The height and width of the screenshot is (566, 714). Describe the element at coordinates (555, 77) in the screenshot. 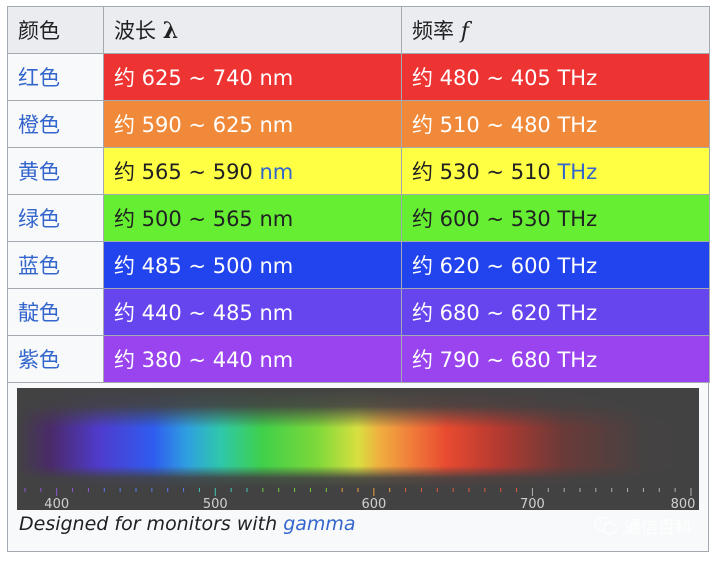

I see `frequency-cell: 约 480 ~ 405 THz` at that location.